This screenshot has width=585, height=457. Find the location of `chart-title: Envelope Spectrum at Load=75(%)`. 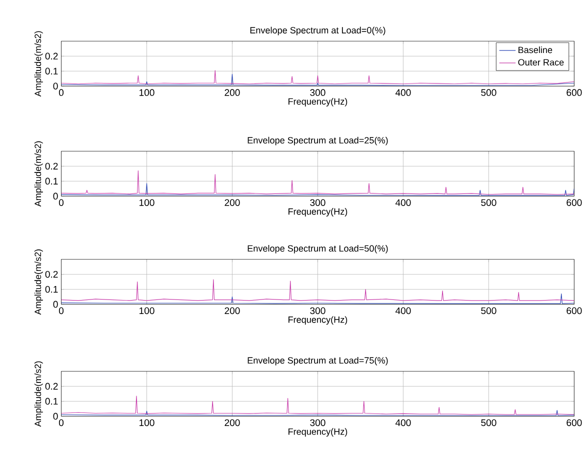

chart-title: Envelope Spectrum at Load=75(%) is located at coordinates (318, 361).